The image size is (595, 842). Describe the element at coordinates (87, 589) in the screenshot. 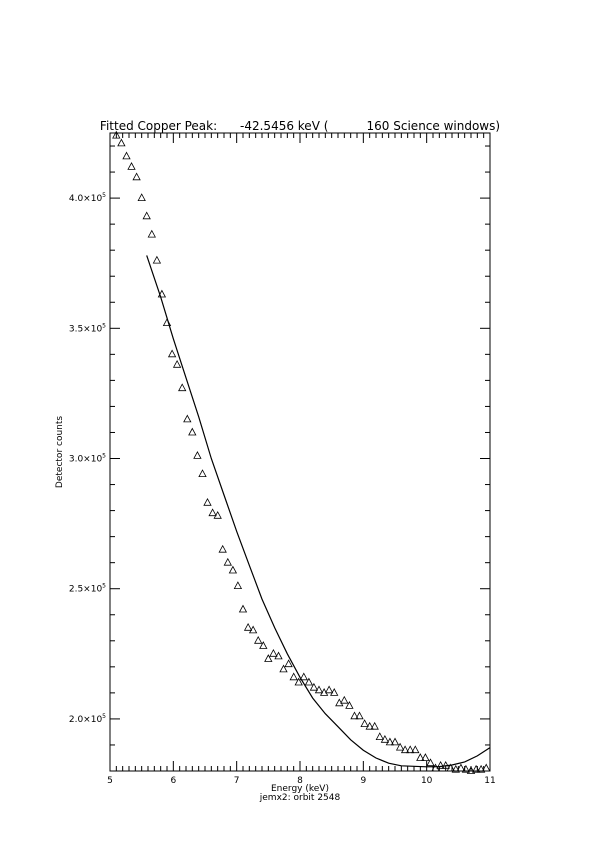

I see `y-tick-label: 2.5×10⁵` at that location.